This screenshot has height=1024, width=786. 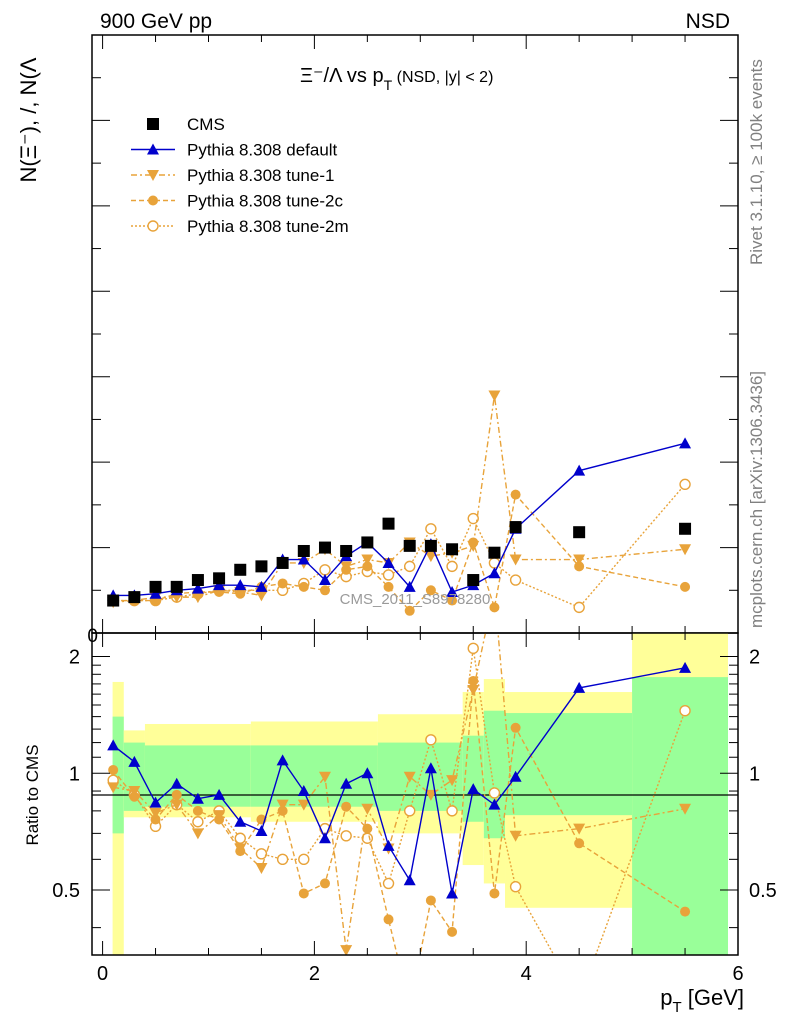 I want to click on x-axis-label: pT [GeV], so click(x=702, y=1000).